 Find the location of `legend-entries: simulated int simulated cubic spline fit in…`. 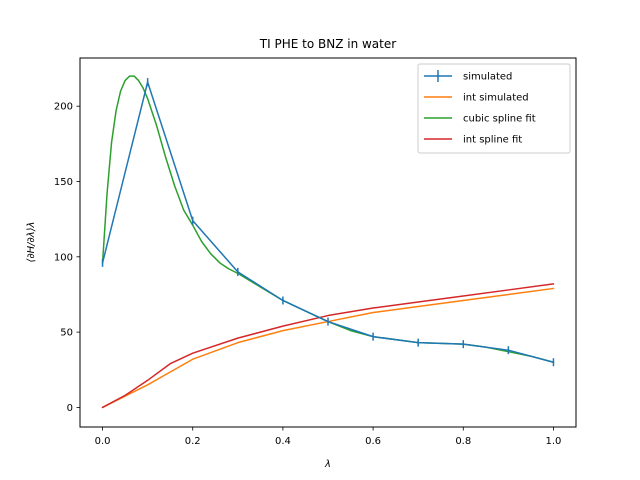

legend-entries: simulated int simulated cubic spline fit in… is located at coordinates (480, 108).